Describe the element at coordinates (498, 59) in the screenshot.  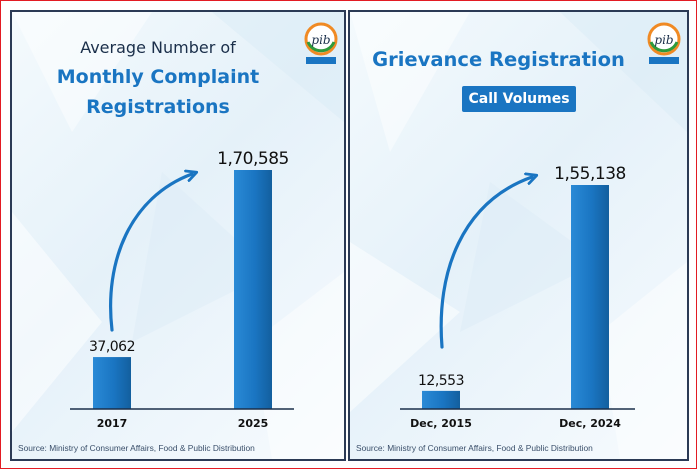
I see `title-line-1: Grievance Registration` at that location.